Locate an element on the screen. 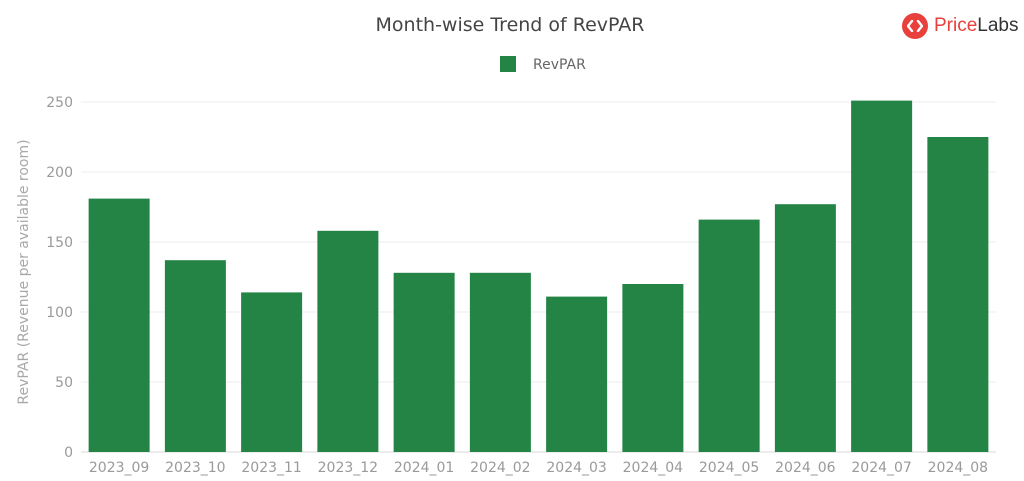 The height and width of the screenshot is (481, 1024). chart-legend: RevPAR is located at coordinates (543, 64).